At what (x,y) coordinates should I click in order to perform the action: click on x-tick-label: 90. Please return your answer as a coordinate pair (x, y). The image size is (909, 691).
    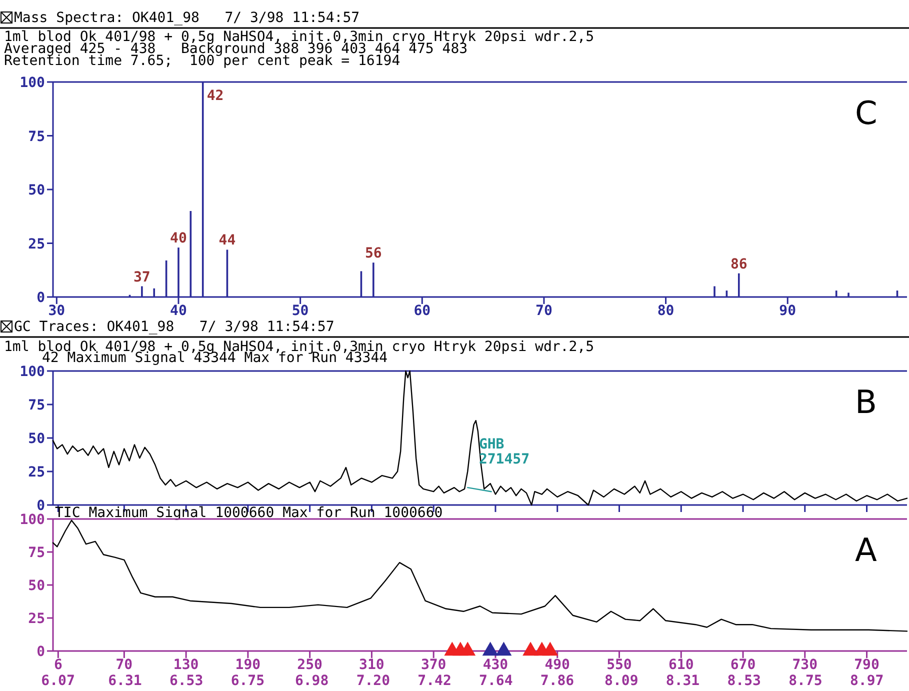
    Looking at the image, I should click on (787, 311).